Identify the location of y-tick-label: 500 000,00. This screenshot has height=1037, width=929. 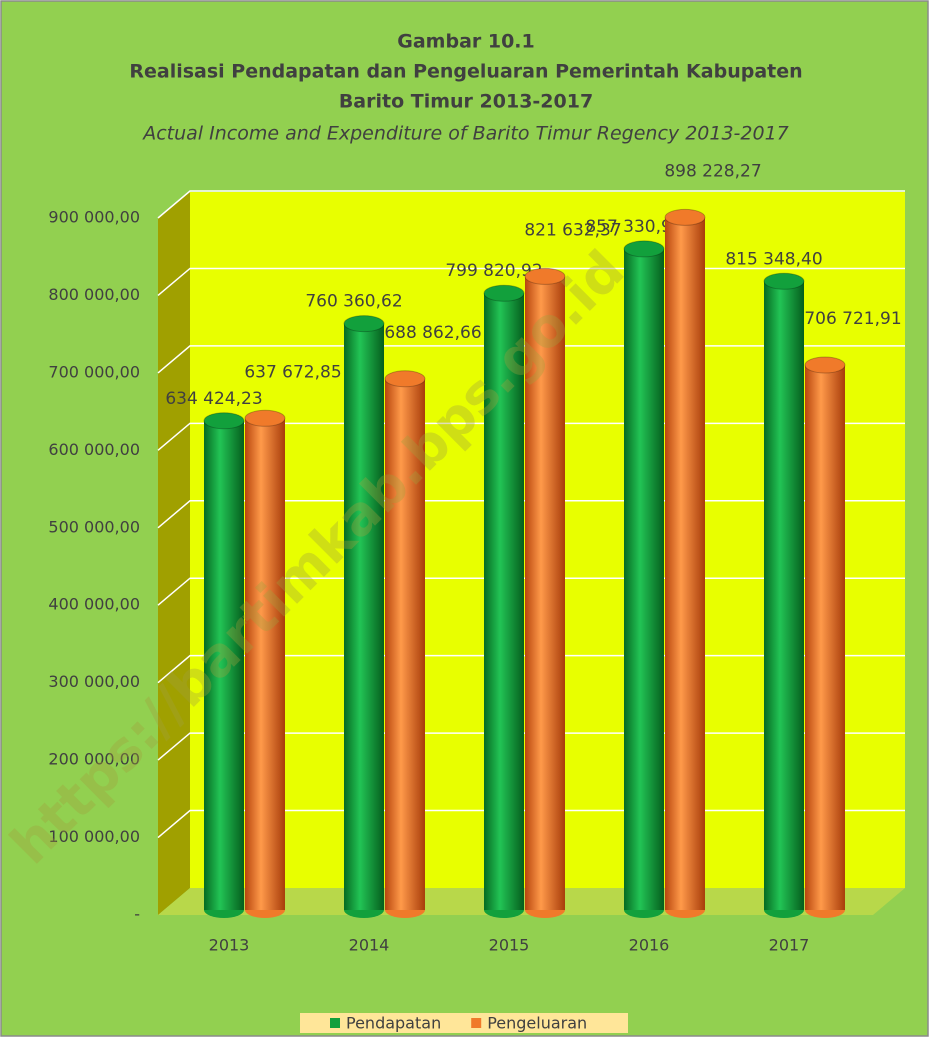
(94, 526).